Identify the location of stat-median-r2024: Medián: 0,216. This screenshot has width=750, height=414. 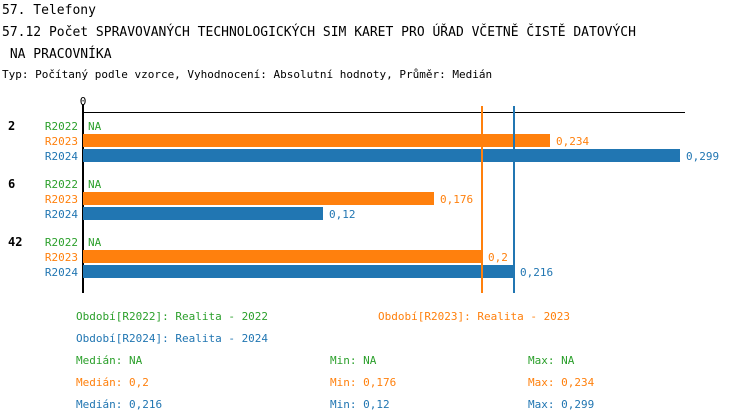
(119, 404).